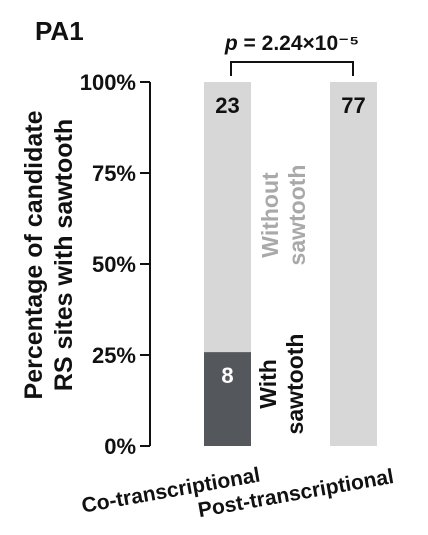  What do you see at coordinates (292, 68) in the screenshot?
I see `significance-bracket` at bounding box center [292, 68].